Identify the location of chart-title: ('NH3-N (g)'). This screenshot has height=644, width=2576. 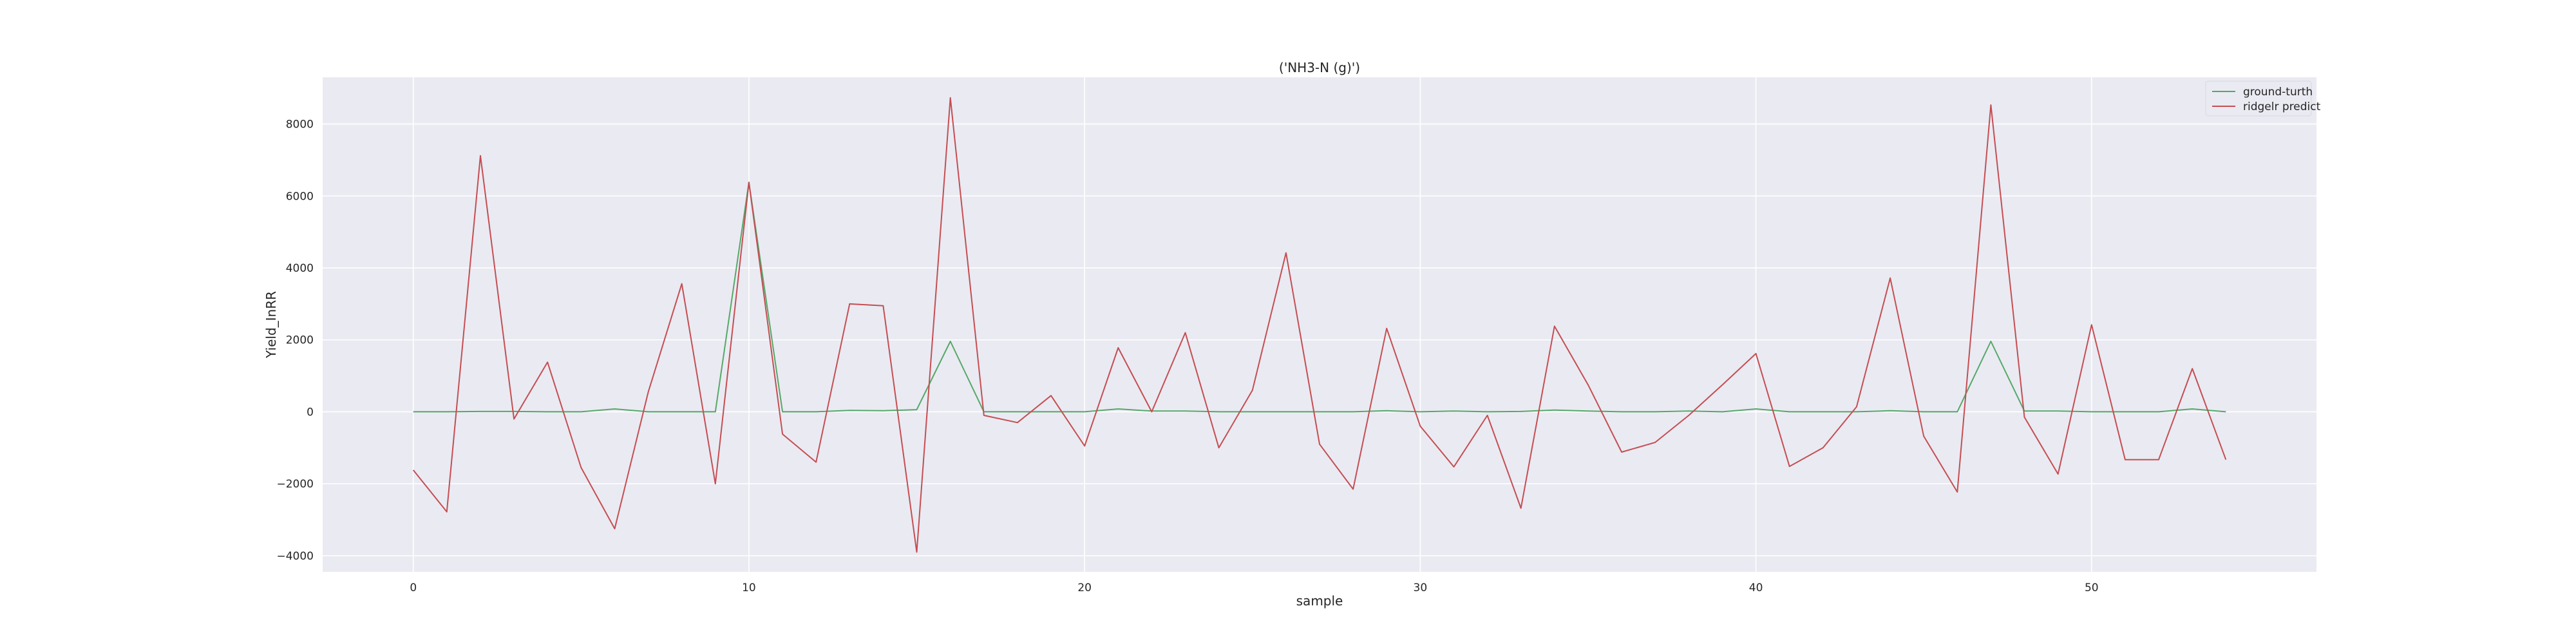
(1319, 67).